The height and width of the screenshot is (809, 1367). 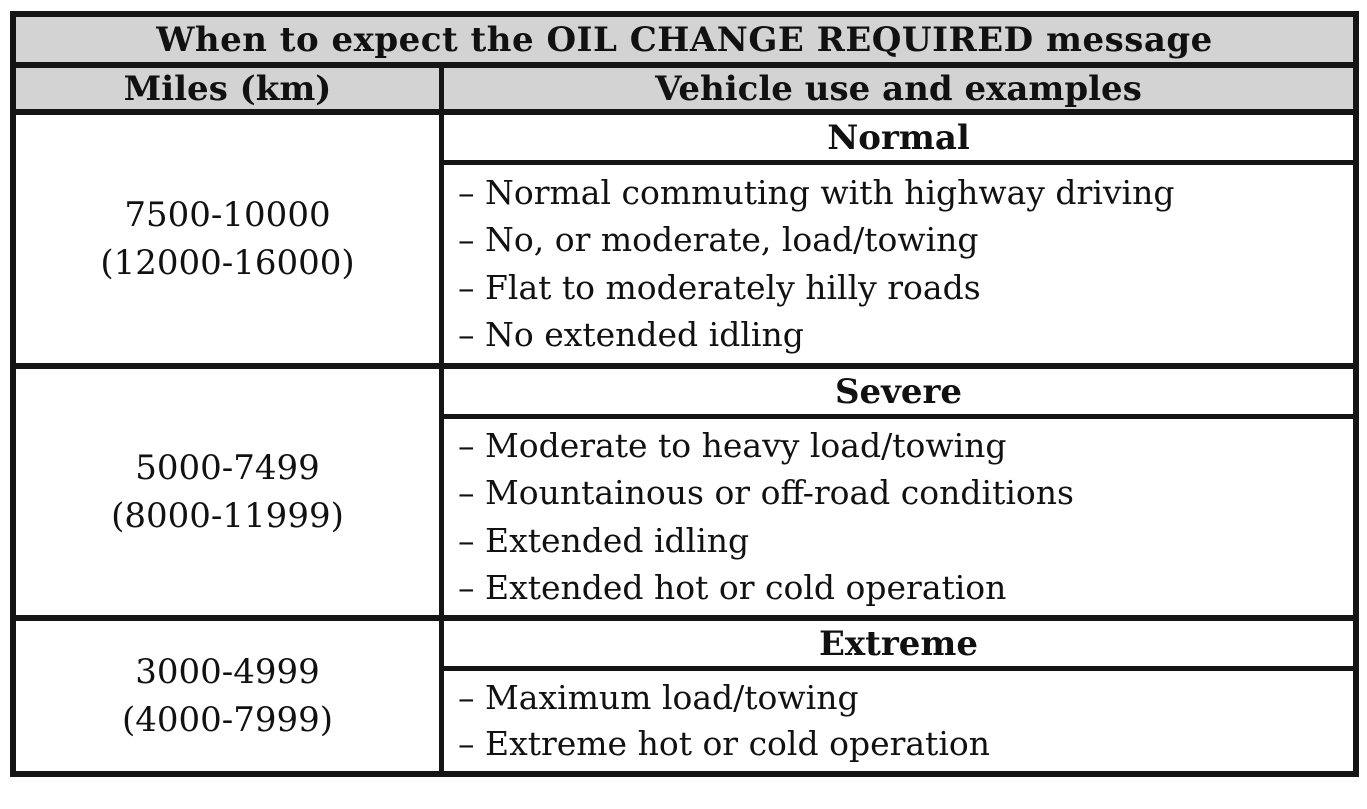 I want to click on category-header: Extreme, so click(x=898, y=646).